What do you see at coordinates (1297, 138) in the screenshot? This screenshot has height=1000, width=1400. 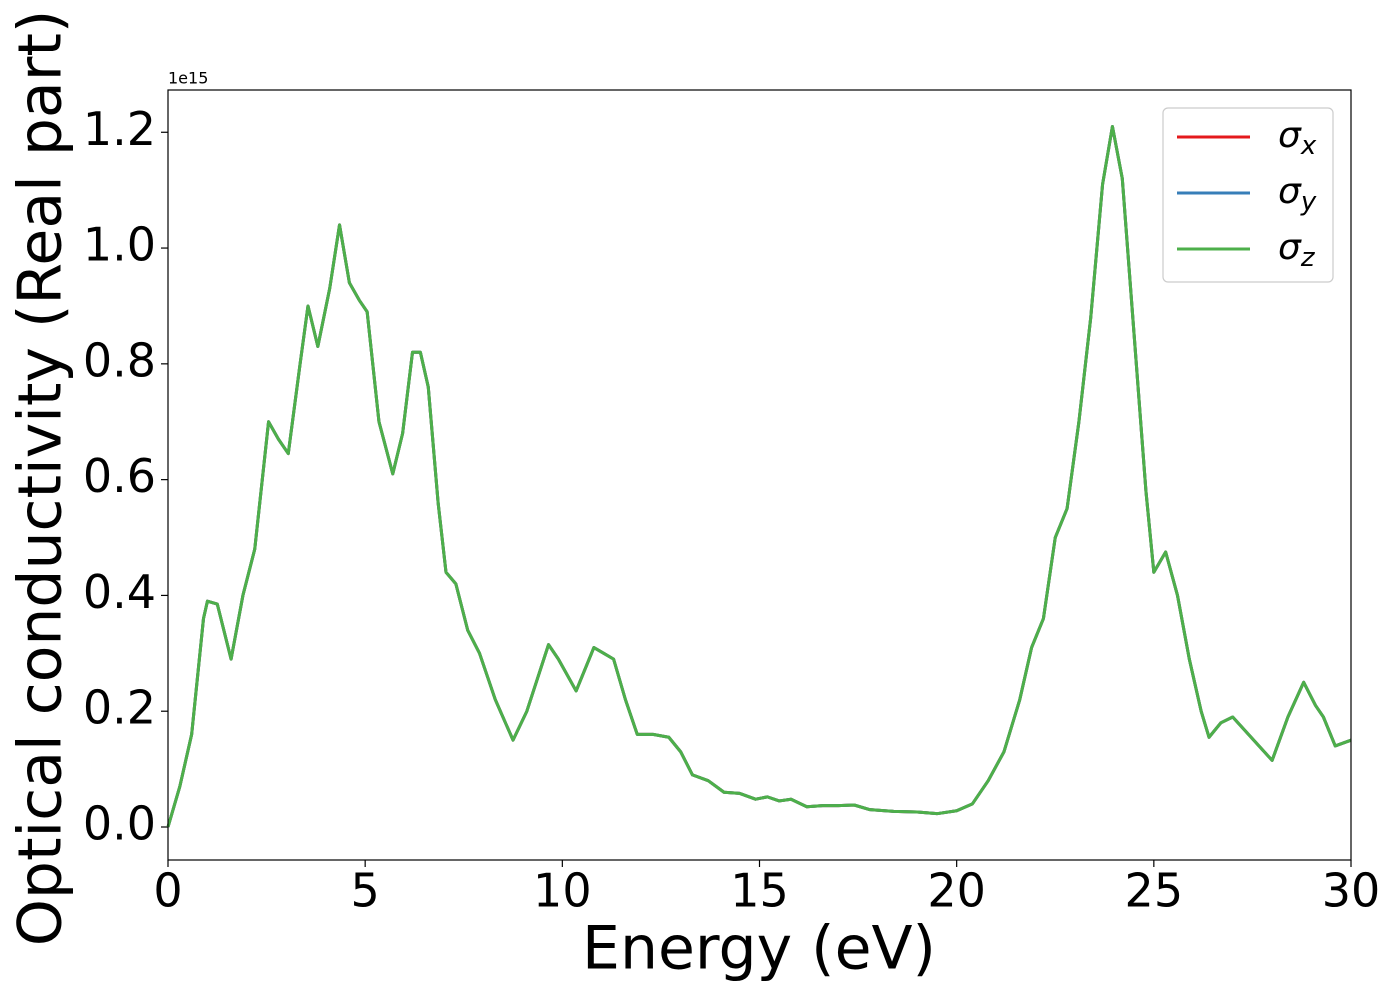 I see `legend-label: σx` at bounding box center [1297, 138].